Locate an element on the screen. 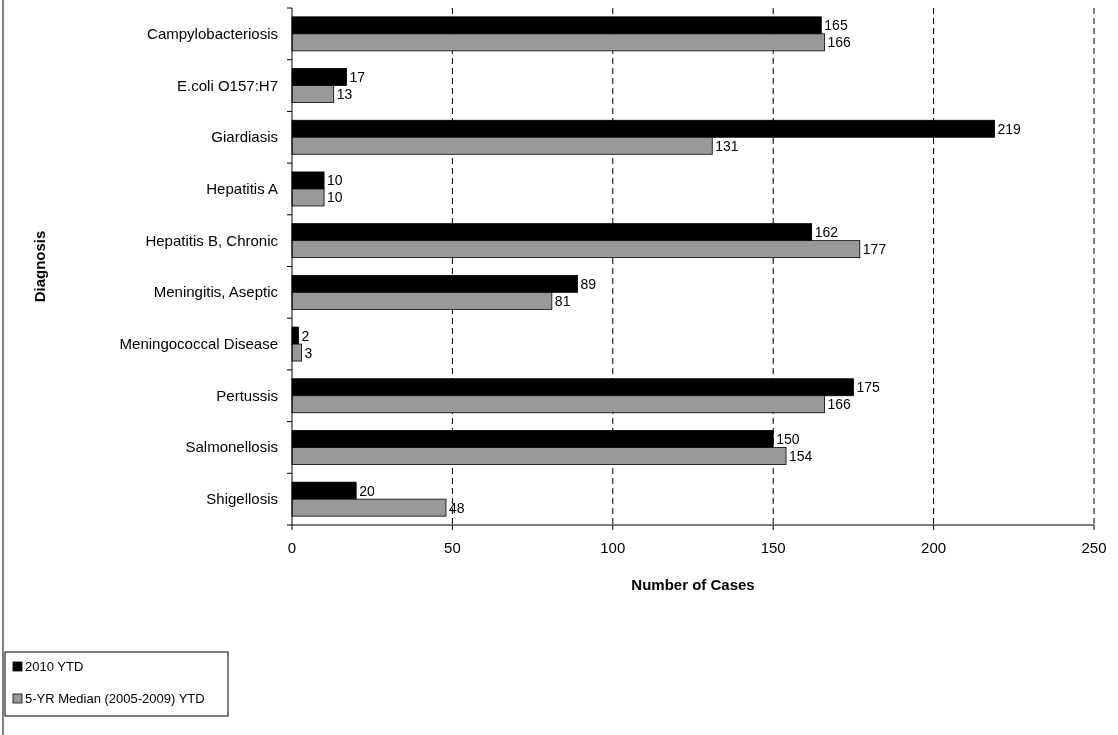 The height and width of the screenshot is (735, 1118). data-label: 2 is located at coordinates (305, 335).